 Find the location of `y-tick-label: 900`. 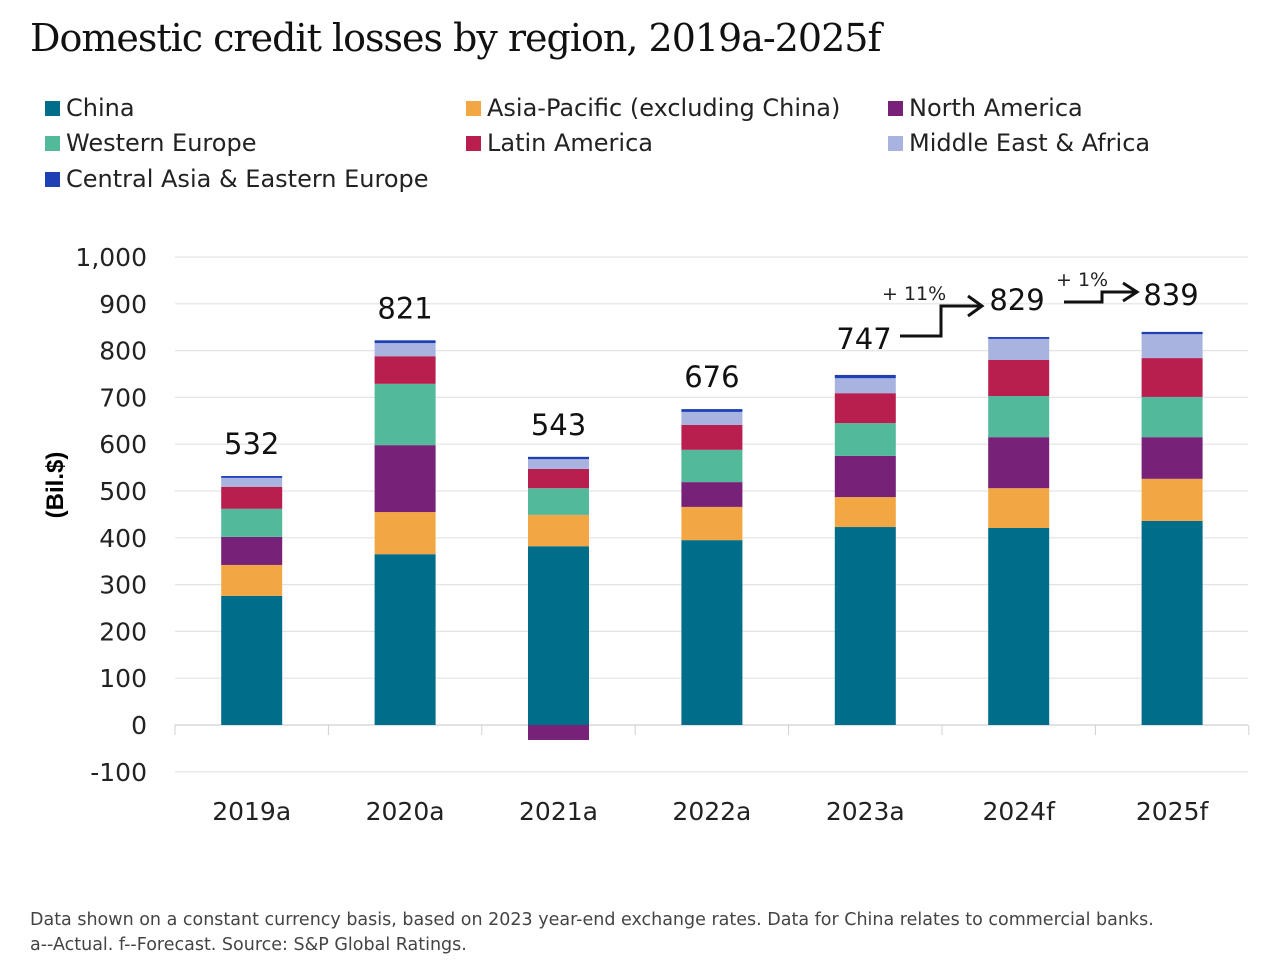

y-tick-label: 900 is located at coordinates (123, 304).